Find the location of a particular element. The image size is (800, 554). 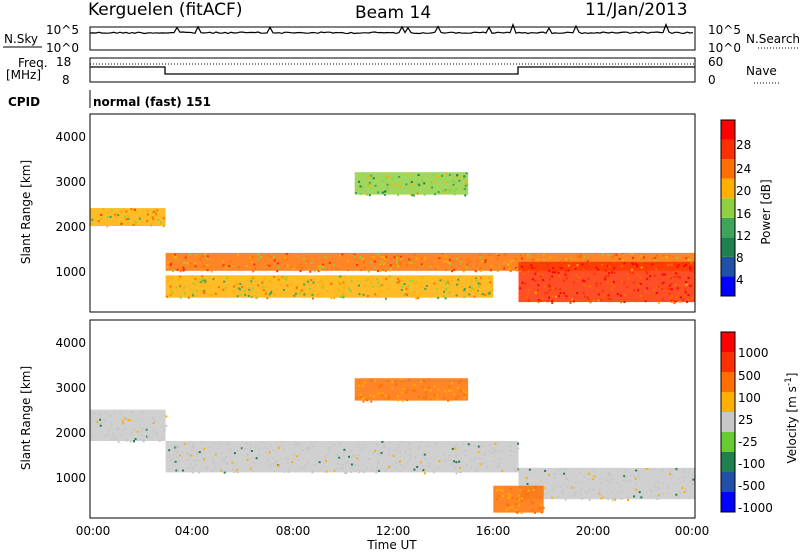

freq-tick-bottom: 8 is located at coordinates (66, 80).